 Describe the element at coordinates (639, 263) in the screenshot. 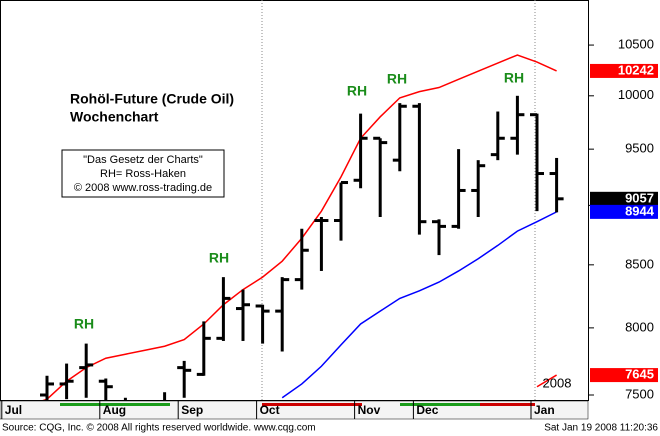

I see `y-tick-label: 8500` at that location.